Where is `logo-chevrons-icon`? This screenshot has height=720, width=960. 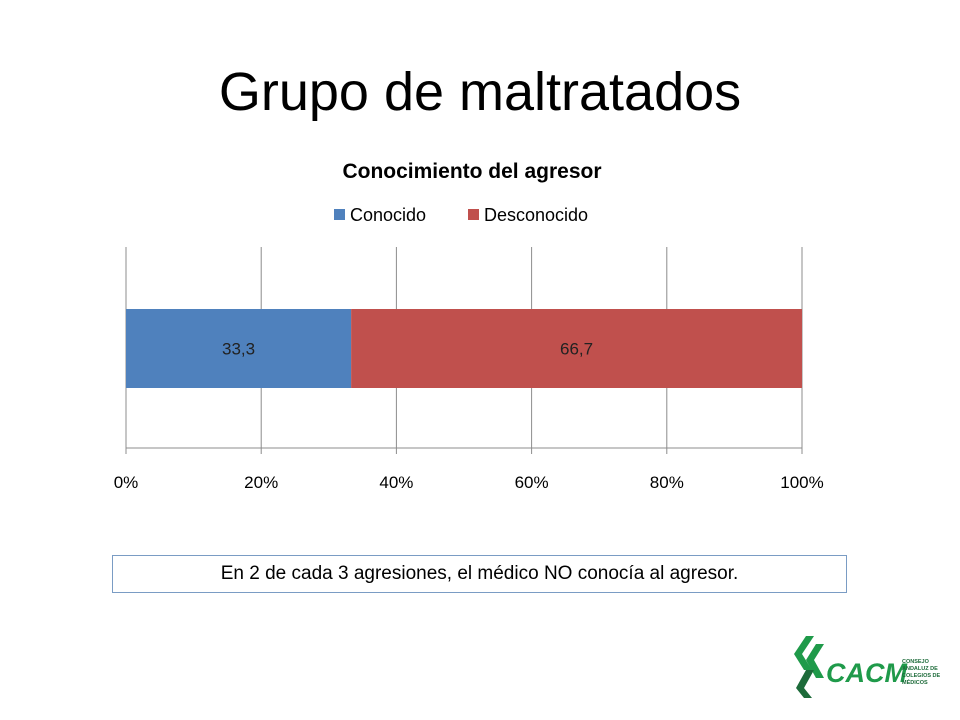
logo-chevrons-icon is located at coordinates (809, 667).